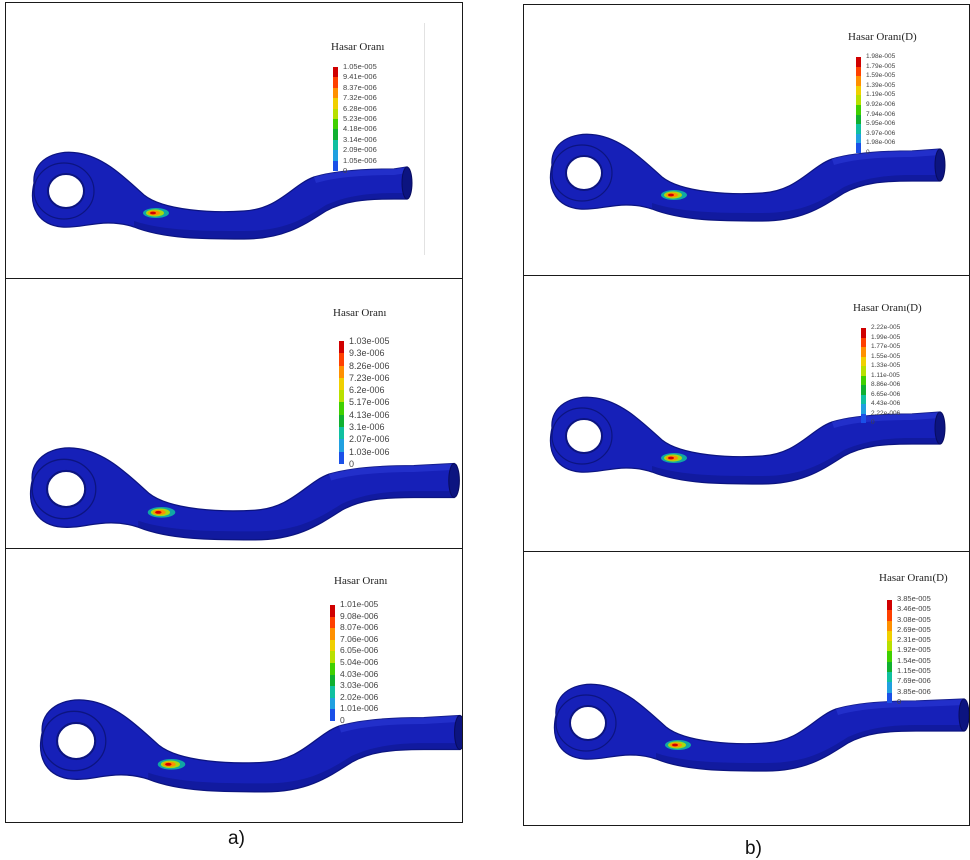  What do you see at coordinates (424, 139) in the screenshot?
I see `guide-line` at bounding box center [424, 139].